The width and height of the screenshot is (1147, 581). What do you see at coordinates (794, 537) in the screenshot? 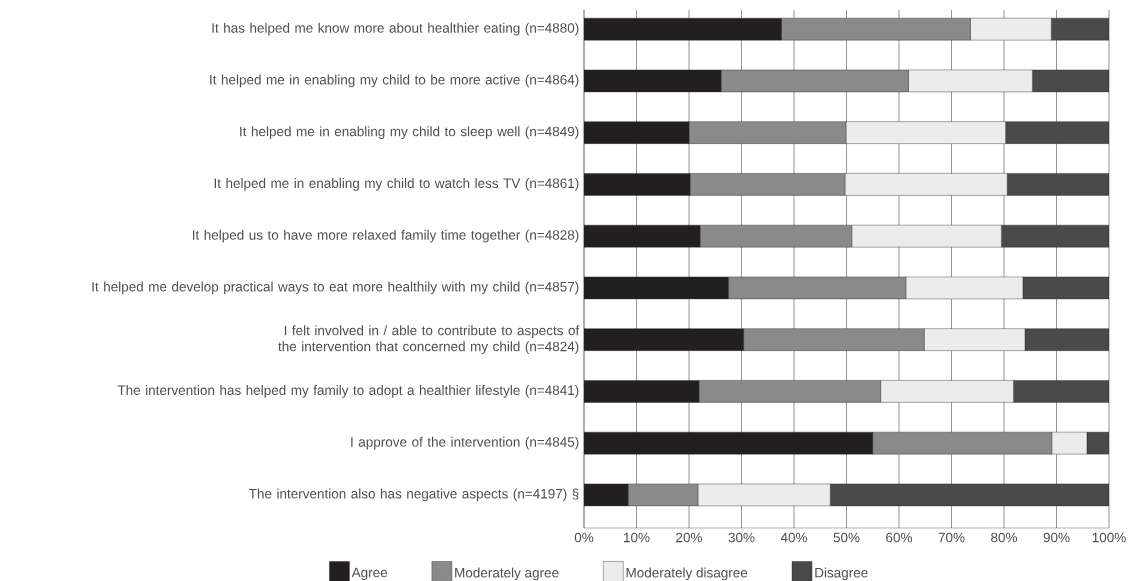
I see `x-tick-label: 40%` at bounding box center [794, 537].